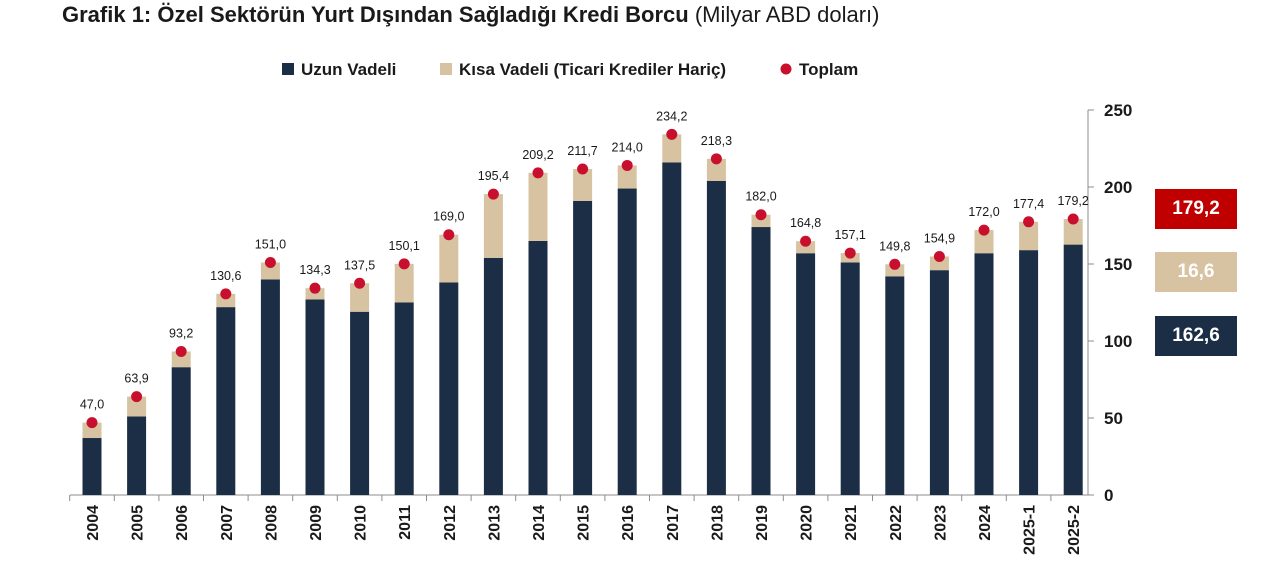  I want to click on x-tick-label: 2014, so click(539, 523).